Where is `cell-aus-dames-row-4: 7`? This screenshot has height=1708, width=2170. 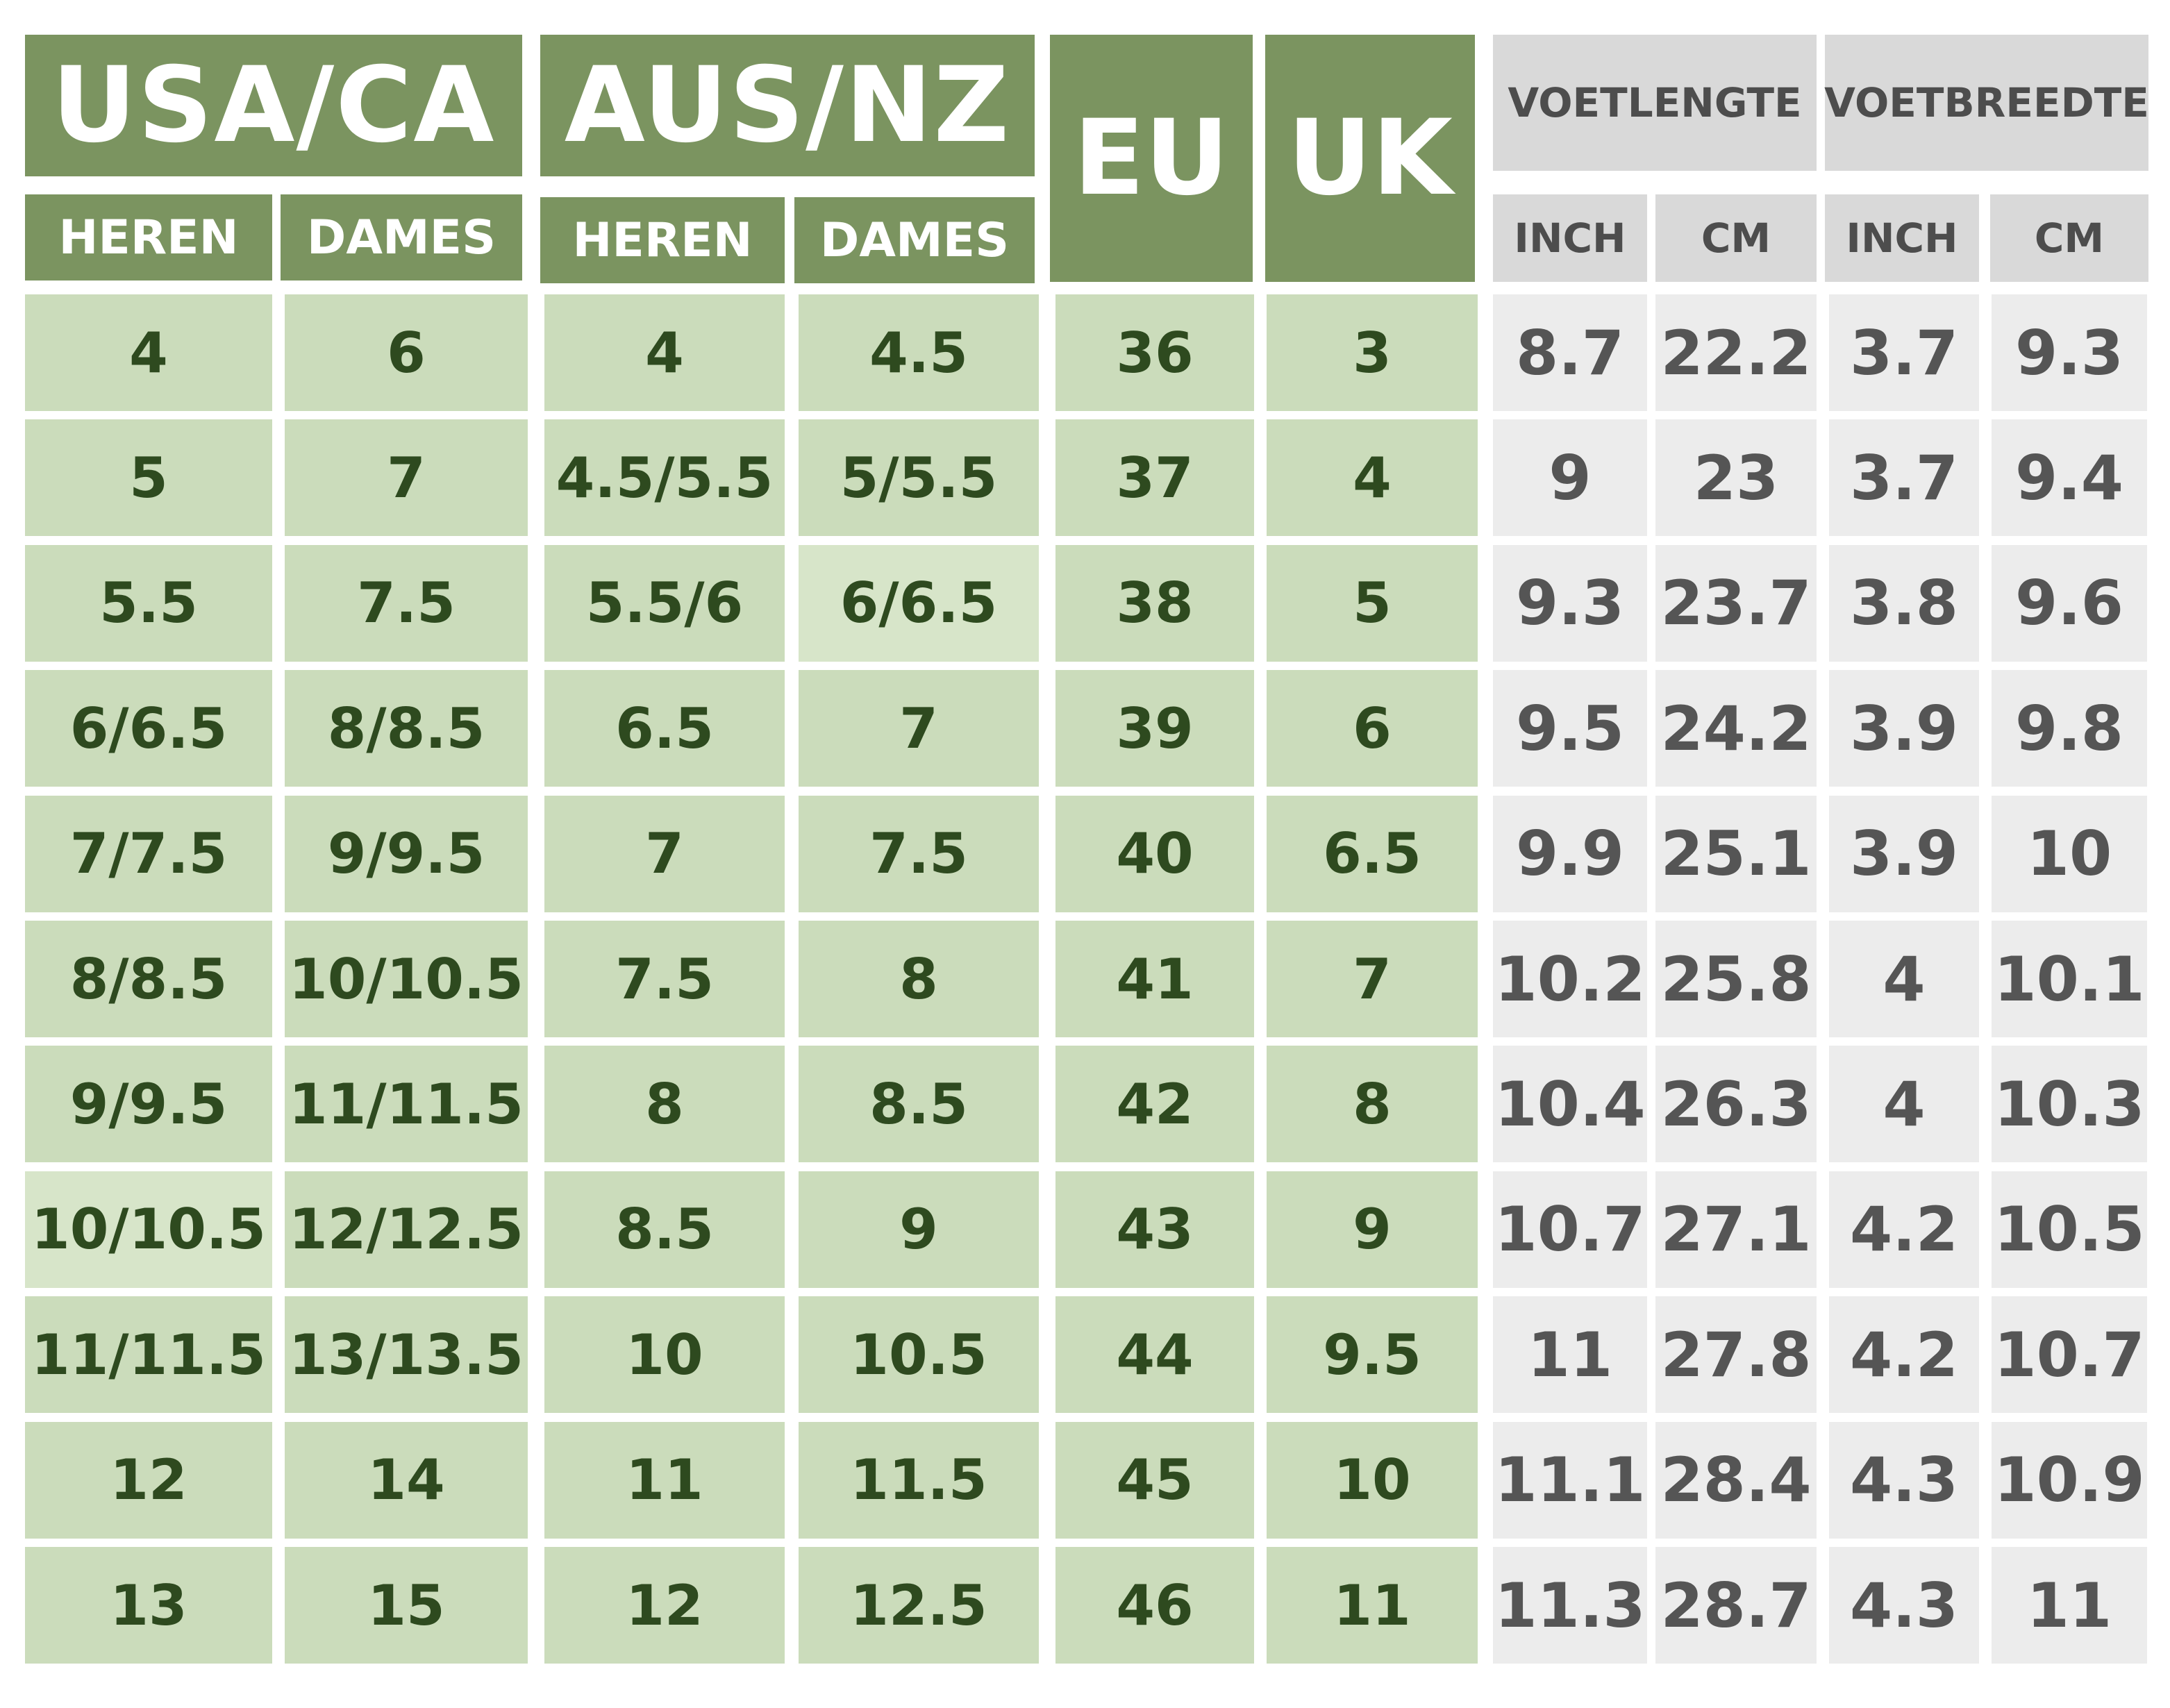
cell-aus-dames-row-4: 7 is located at coordinates (919, 728).